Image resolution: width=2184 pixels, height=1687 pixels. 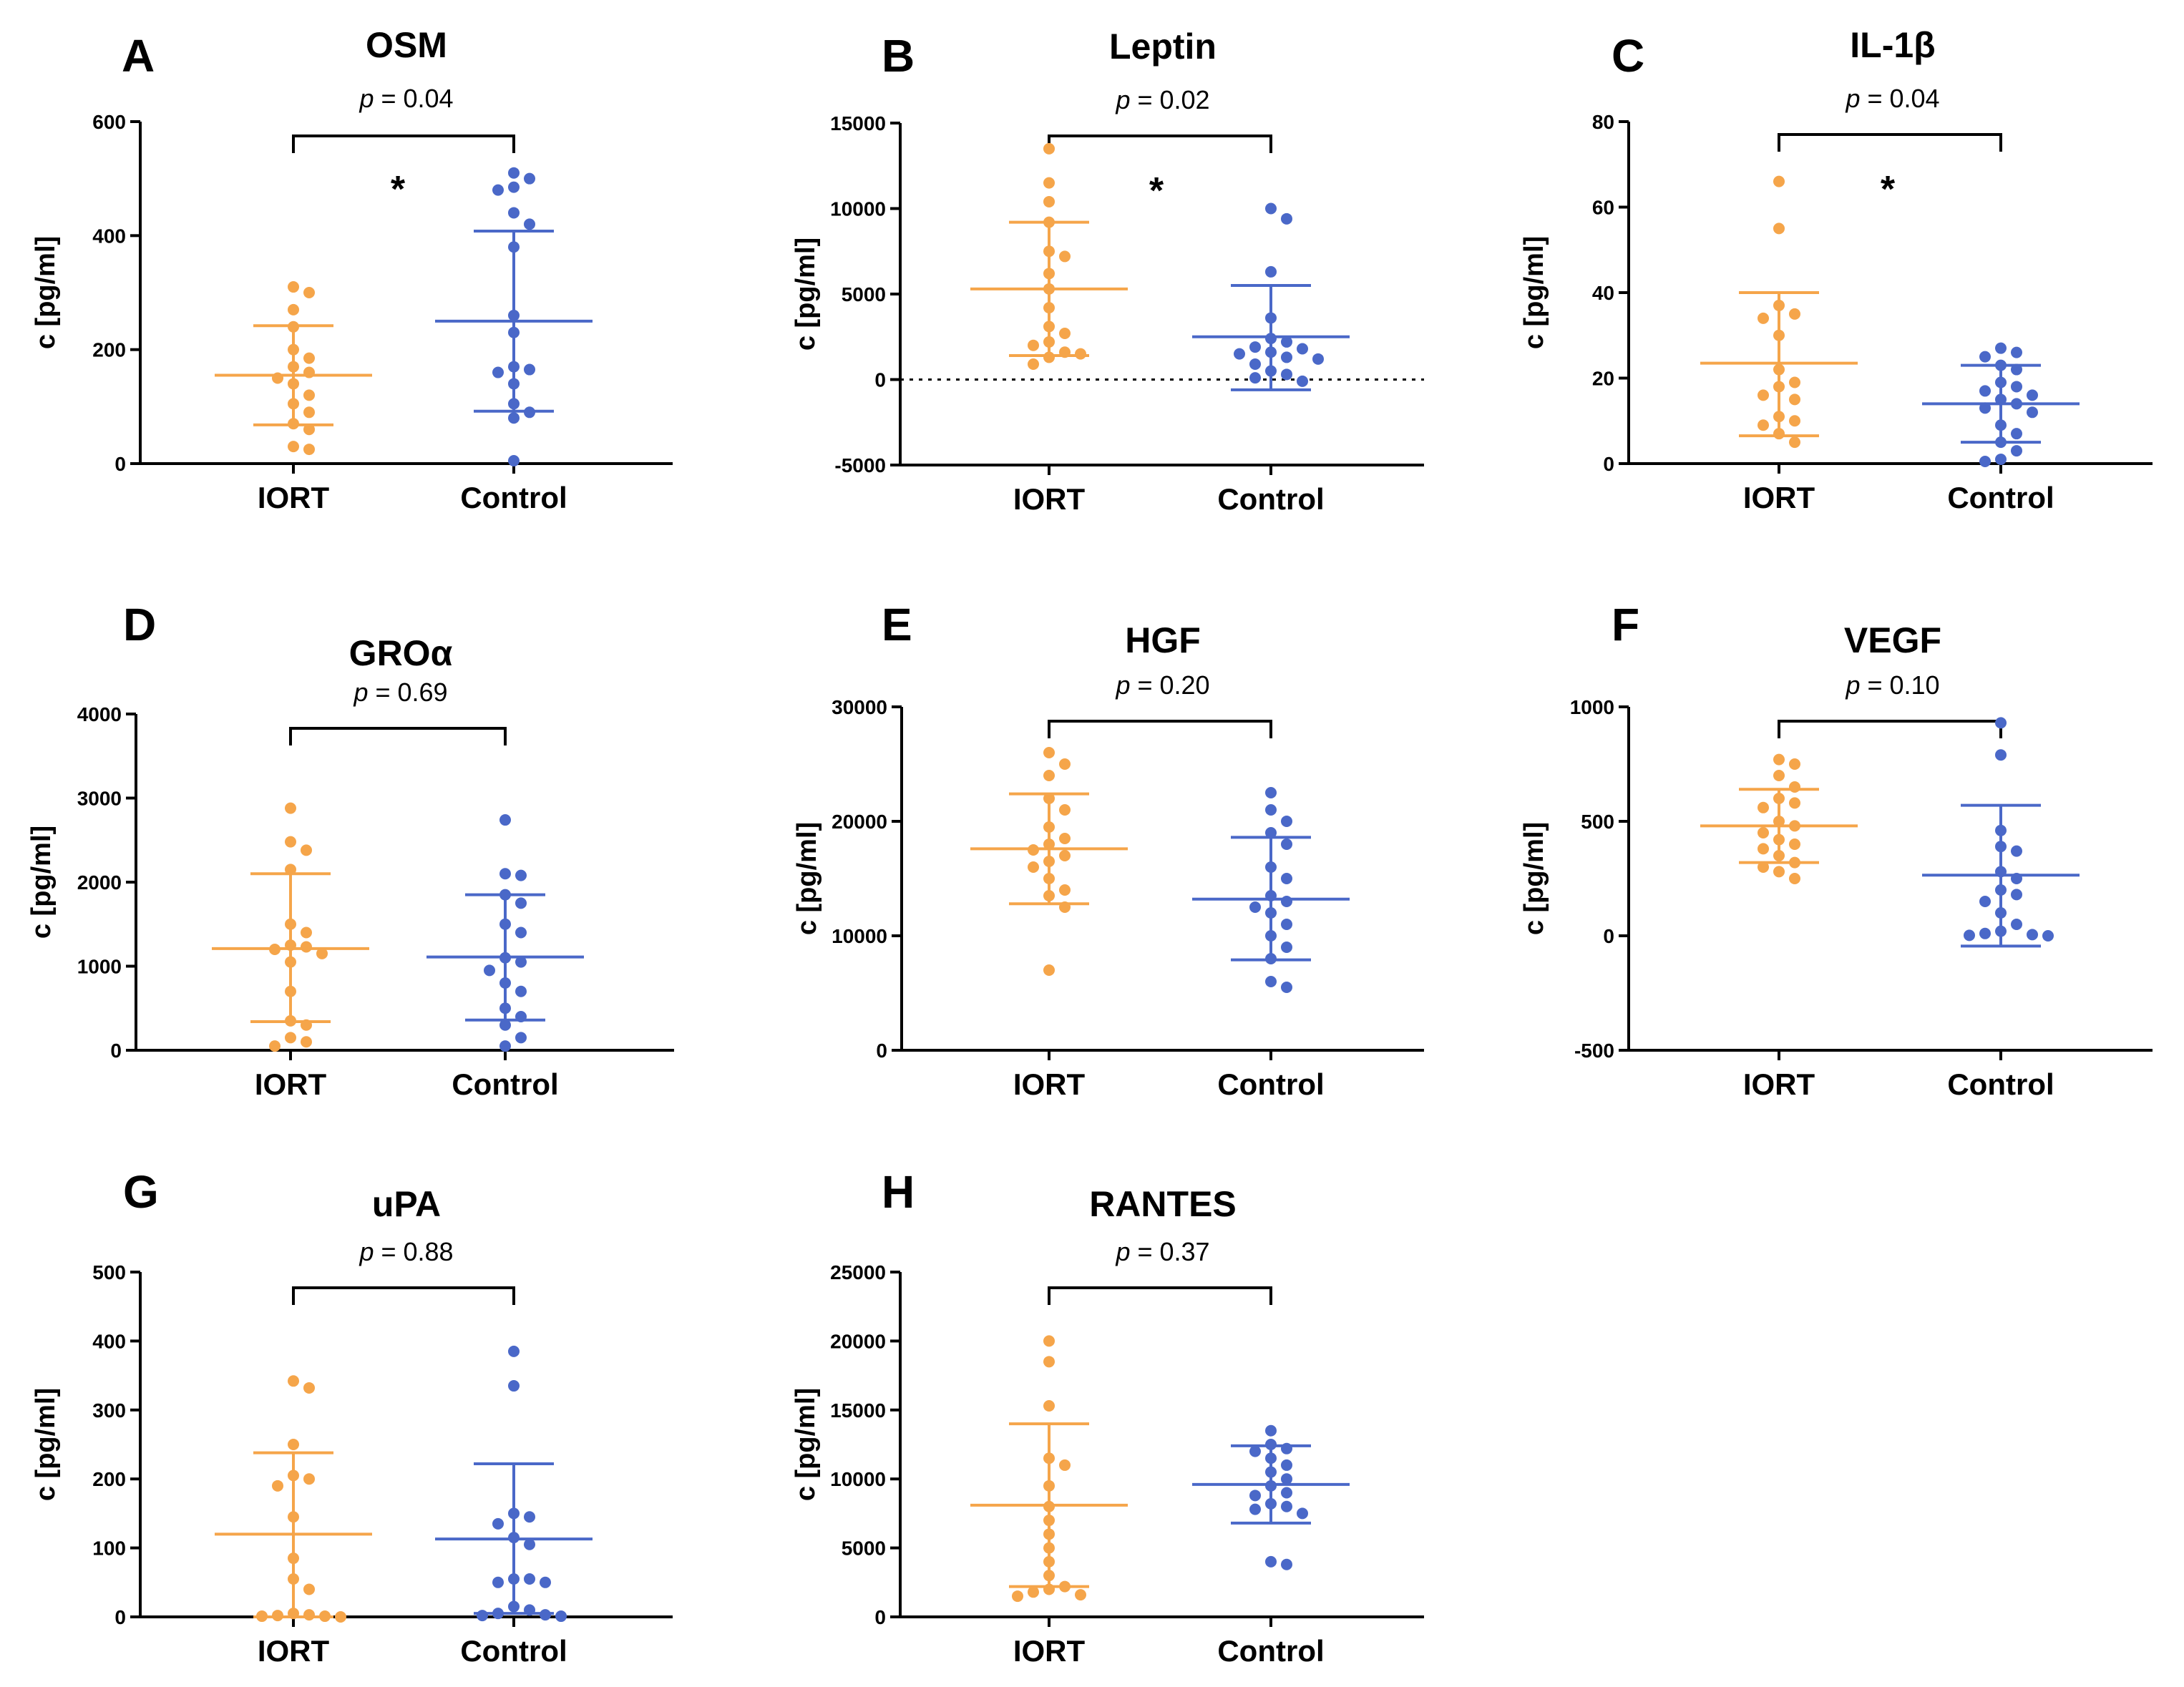 I want to click on significance-bracket, so click(x=1160, y=144).